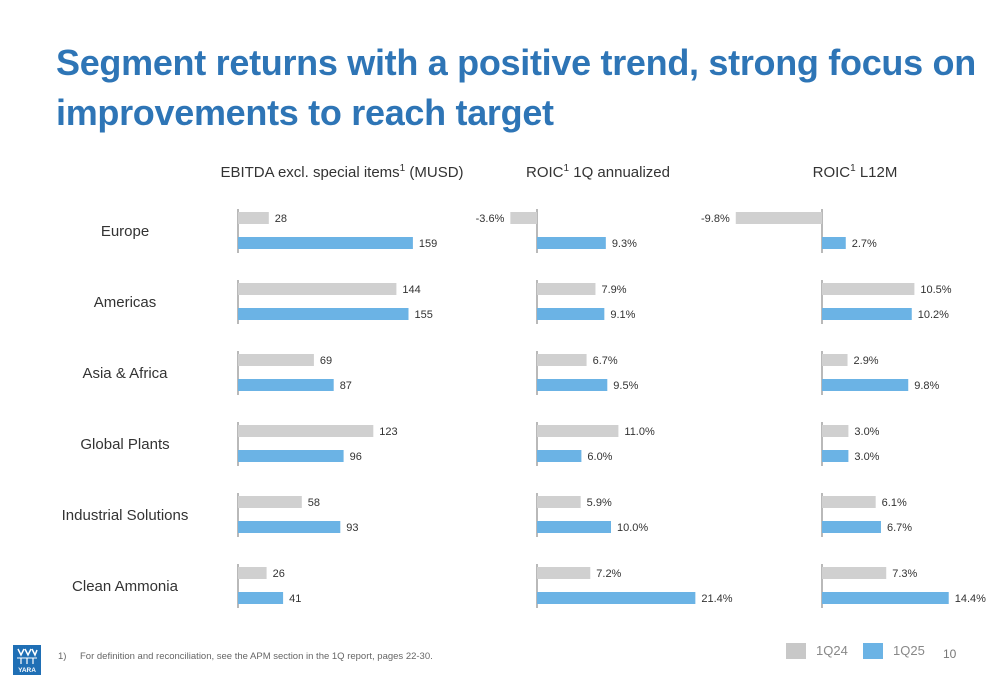 This screenshot has height=685, width=1000. Describe the element at coordinates (326, 361) in the screenshot. I see `data-label-1q24: 69` at that location.